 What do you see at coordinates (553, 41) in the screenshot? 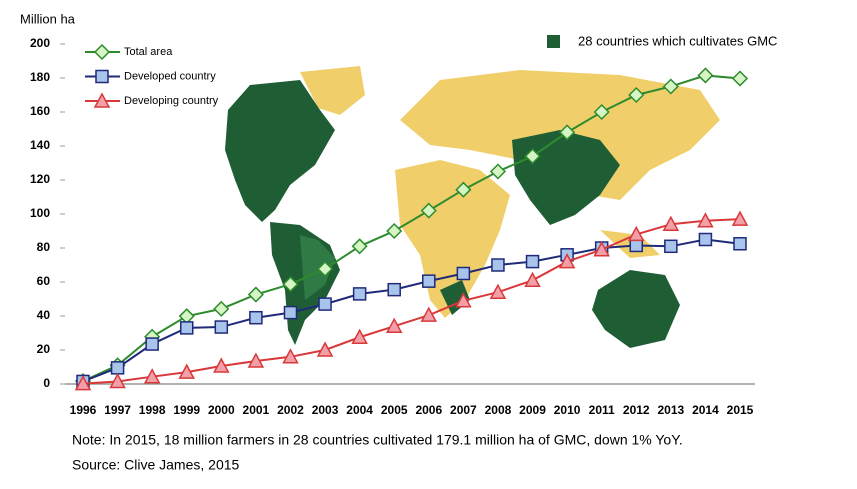
I see `map-legend-swatch` at bounding box center [553, 41].